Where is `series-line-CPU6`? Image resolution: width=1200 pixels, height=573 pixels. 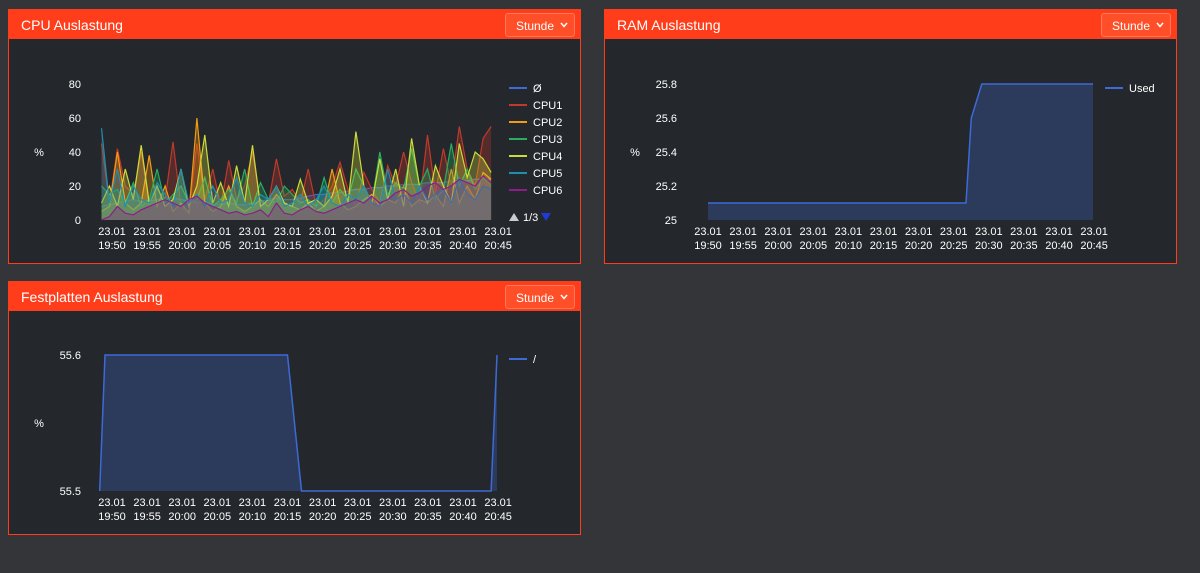 series-line-CPU6 is located at coordinates (296, 197).